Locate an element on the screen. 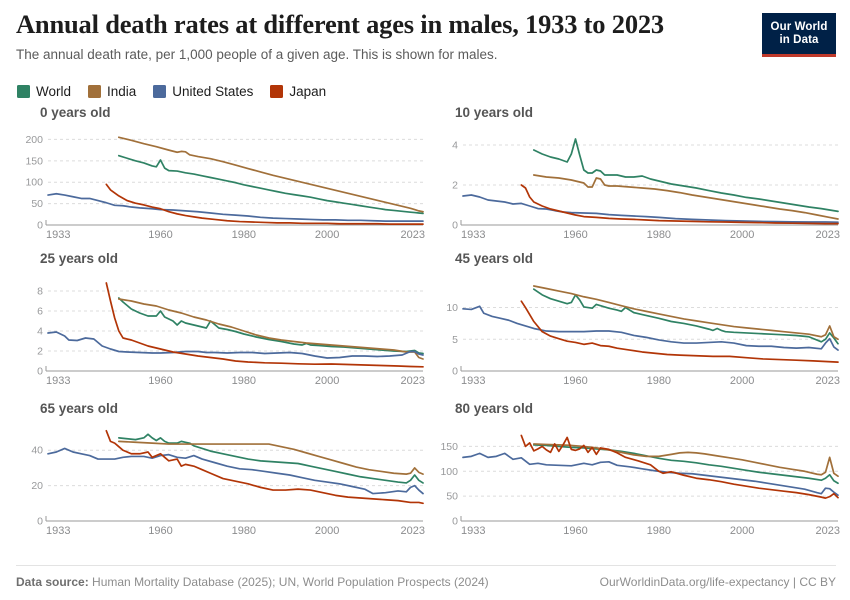 The image size is (850, 600). panel-title: 65 years old is located at coordinates (79, 408).